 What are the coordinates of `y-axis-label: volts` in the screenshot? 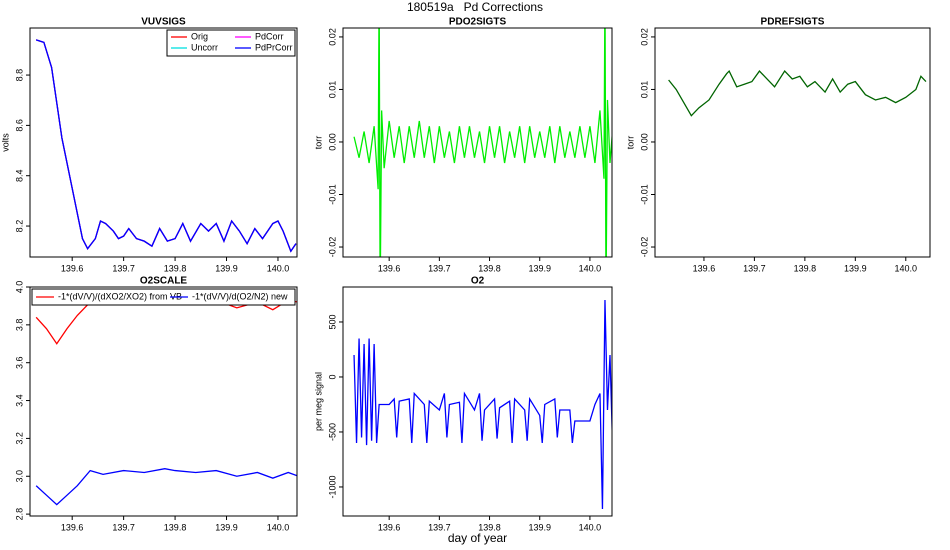 It's located at (5, 142).